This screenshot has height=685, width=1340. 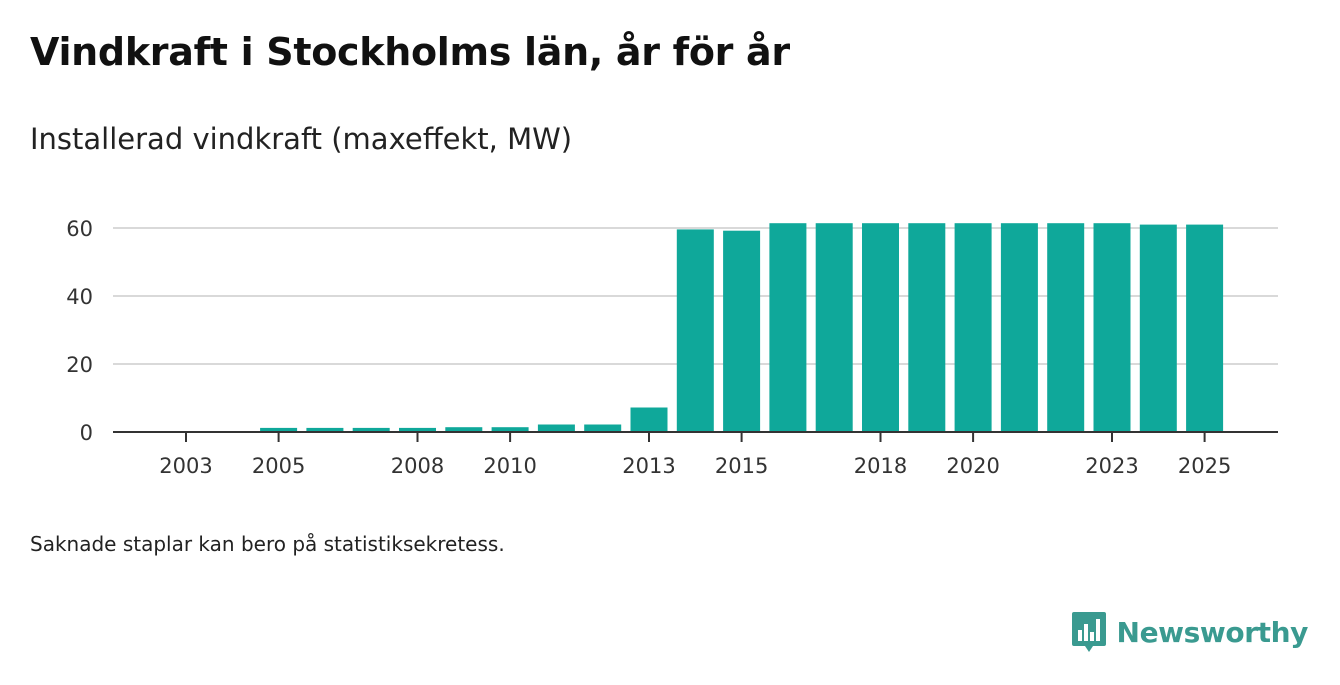 What do you see at coordinates (834, 327) in the screenshot?
I see `bar-2017` at bounding box center [834, 327].